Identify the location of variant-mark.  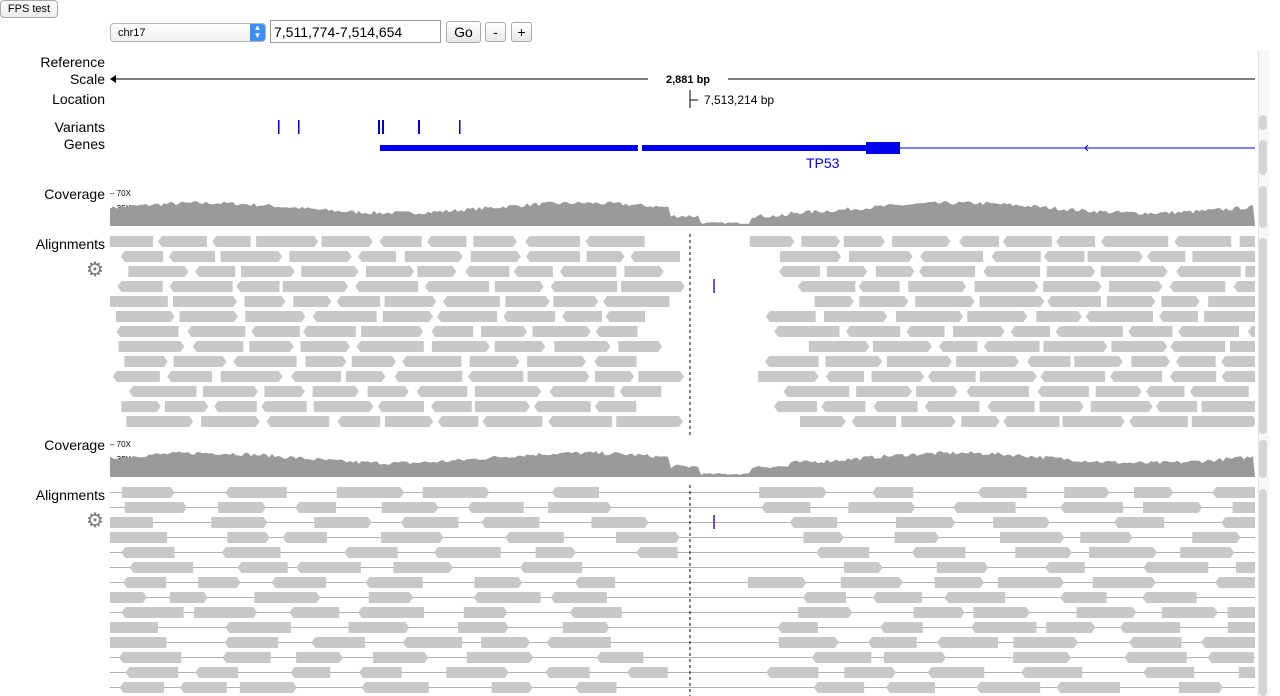
(279, 127).